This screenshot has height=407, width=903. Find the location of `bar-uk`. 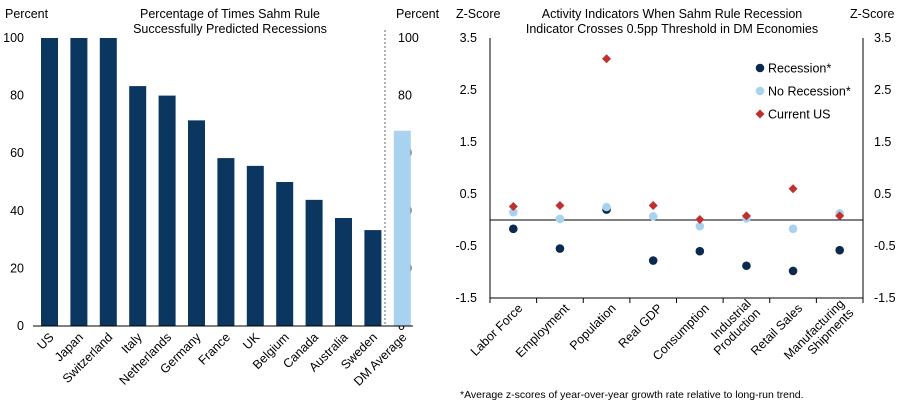

bar-uk is located at coordinates (255, 245).